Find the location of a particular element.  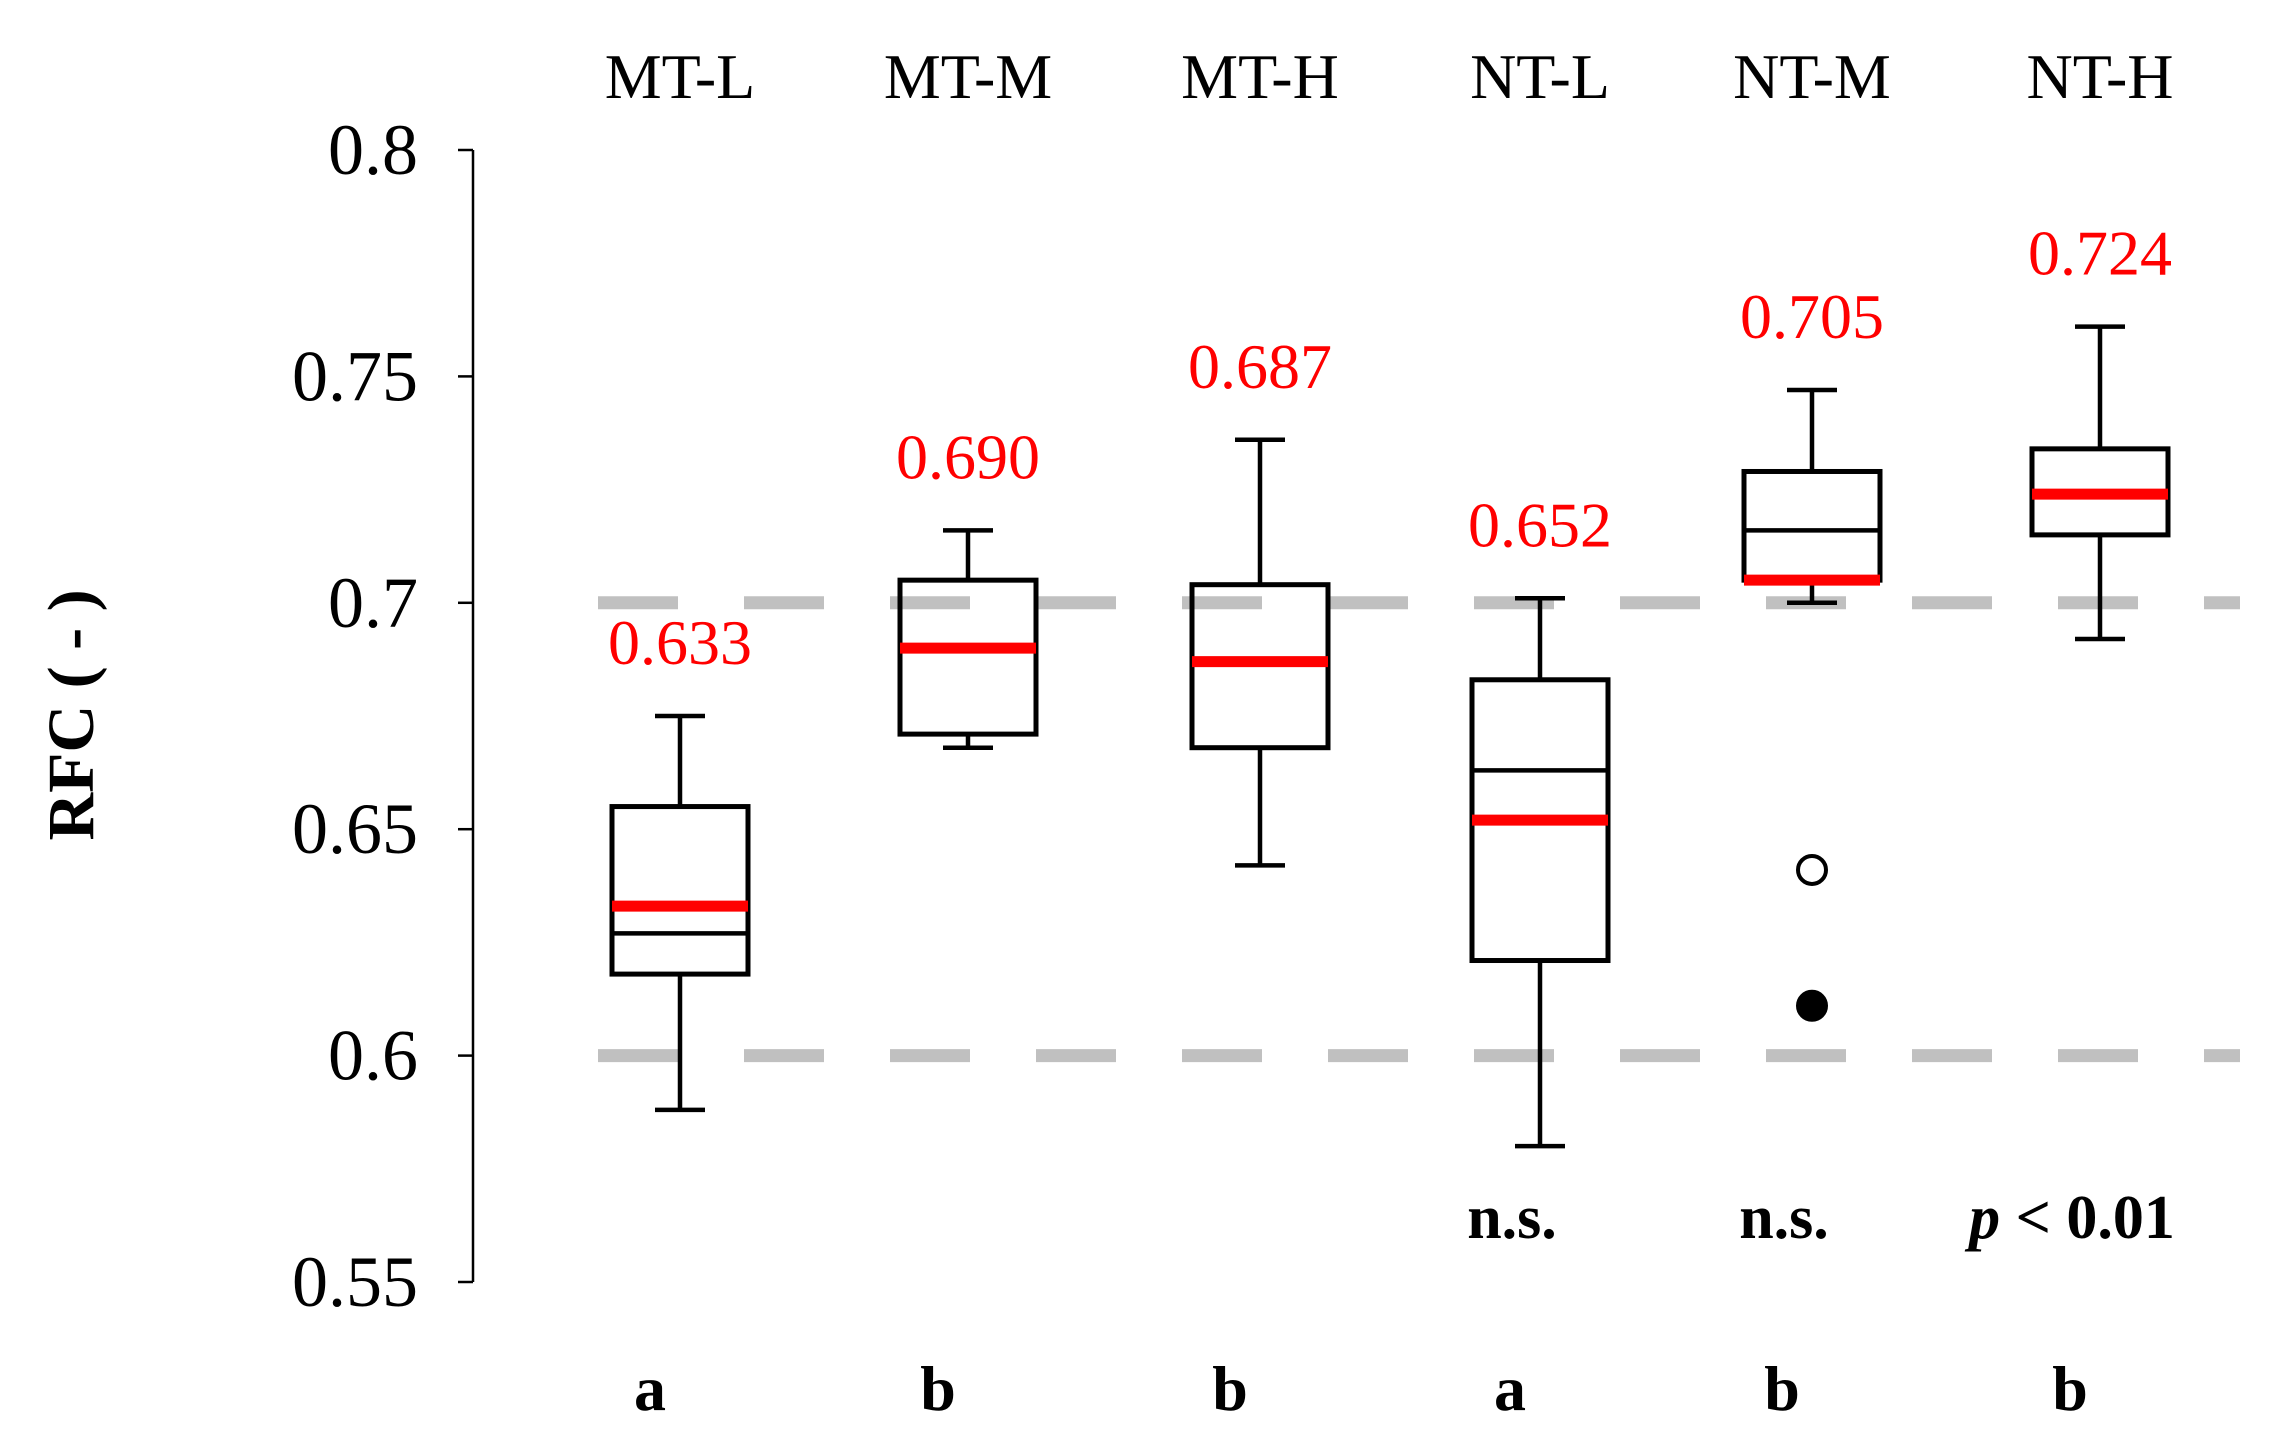

y-axis-label: RFC ( - ) is located at coordinates (71, 714).